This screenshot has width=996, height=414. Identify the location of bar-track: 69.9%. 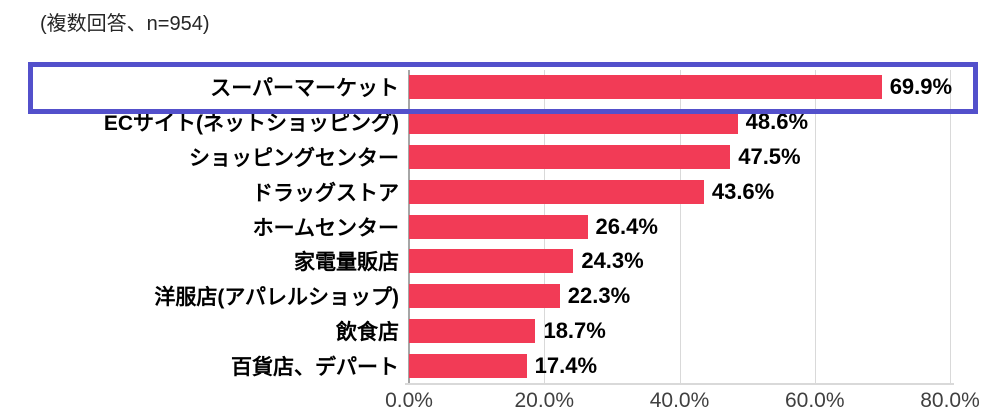
(681, 87).